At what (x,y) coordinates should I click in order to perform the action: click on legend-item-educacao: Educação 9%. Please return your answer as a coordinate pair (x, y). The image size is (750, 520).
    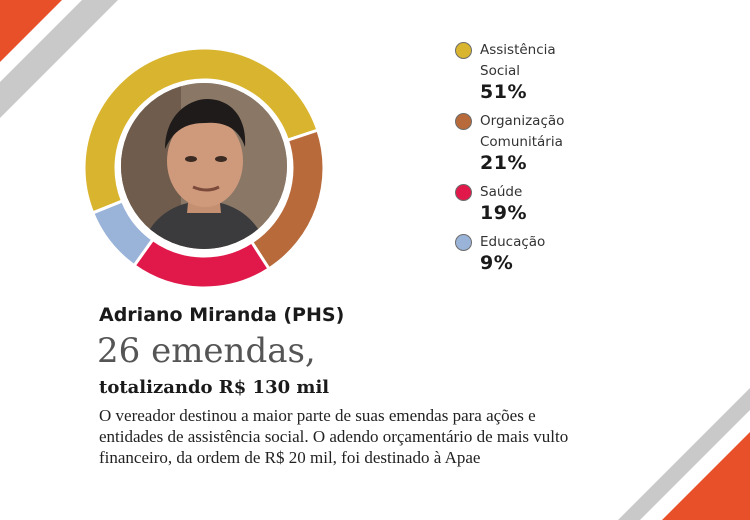
    Looking at the image, I should click on (550, 252).